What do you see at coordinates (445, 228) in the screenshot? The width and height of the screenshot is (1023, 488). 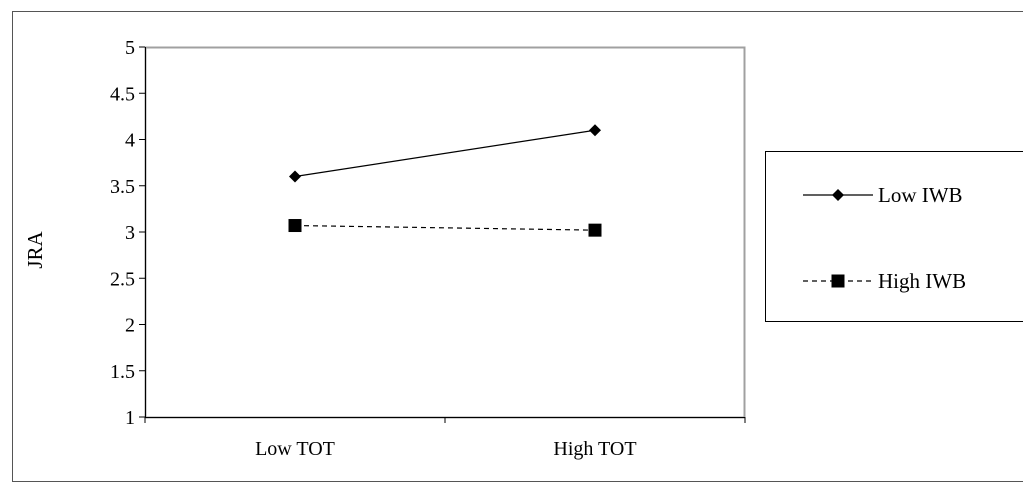 I see `series-line-high-iwb` at bounding box center [445, 228].